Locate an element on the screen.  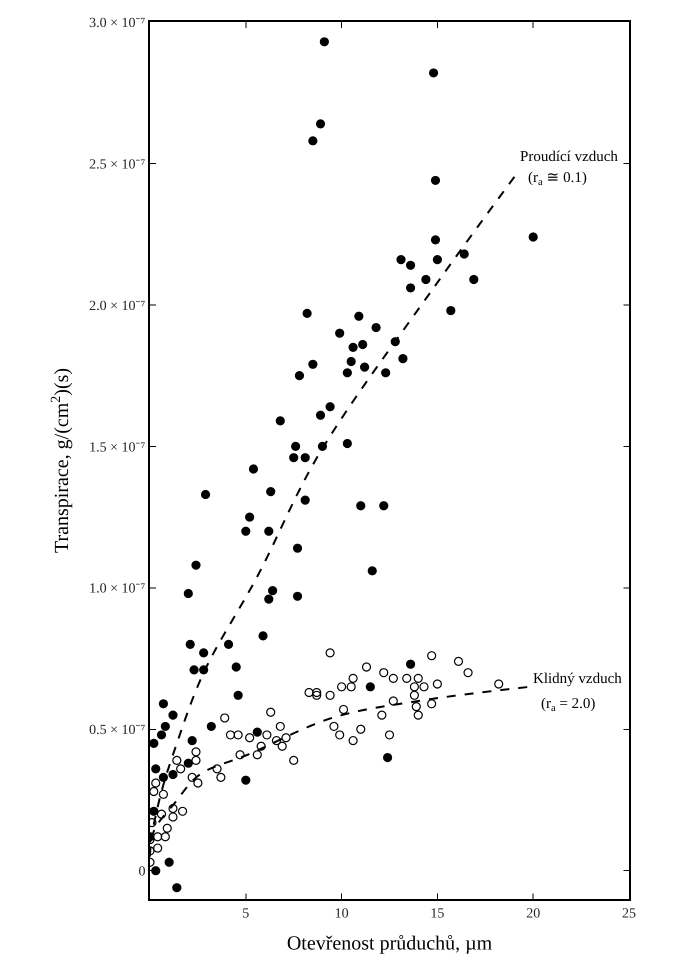
x-axis-title: Otevřenost průduchů, µm is located at coordinates (389, 943).